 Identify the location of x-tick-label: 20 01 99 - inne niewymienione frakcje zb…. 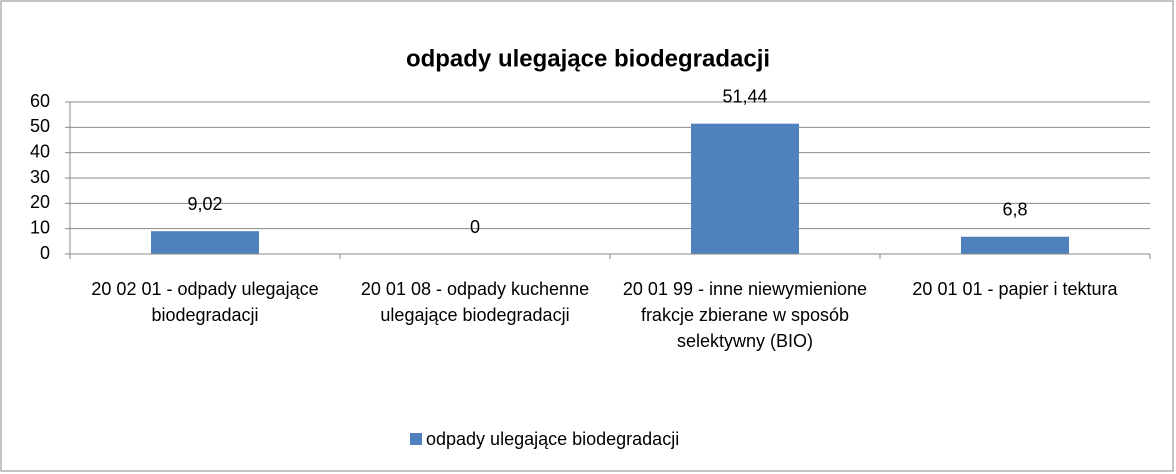
(745, 315).